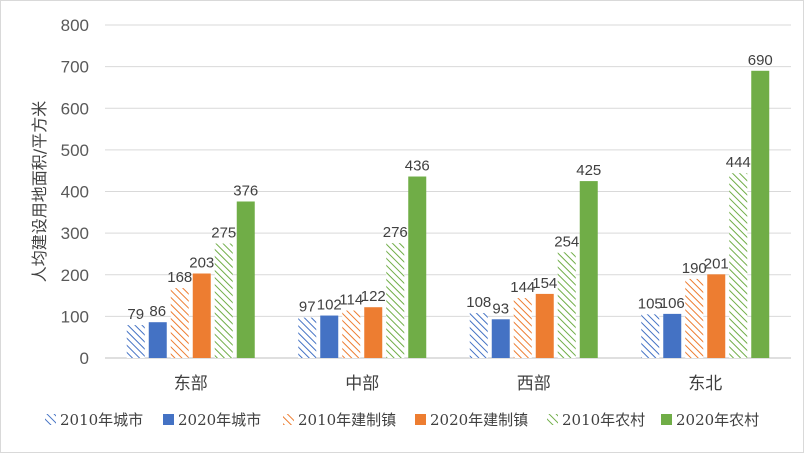 The height and width of the screenshot is (453, 804). I want to click on bar-东部-2010年城市, so click(135, 341).